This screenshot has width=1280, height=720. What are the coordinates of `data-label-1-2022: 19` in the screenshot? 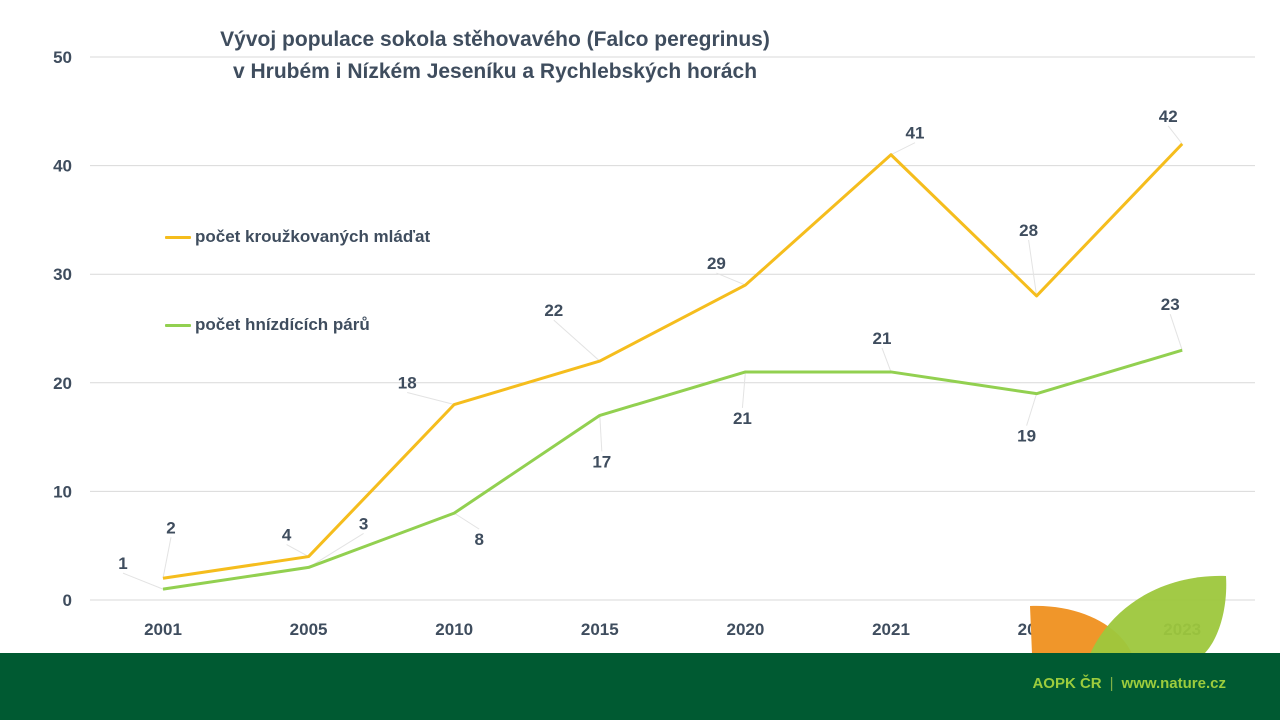 It's located at (1026, 436).